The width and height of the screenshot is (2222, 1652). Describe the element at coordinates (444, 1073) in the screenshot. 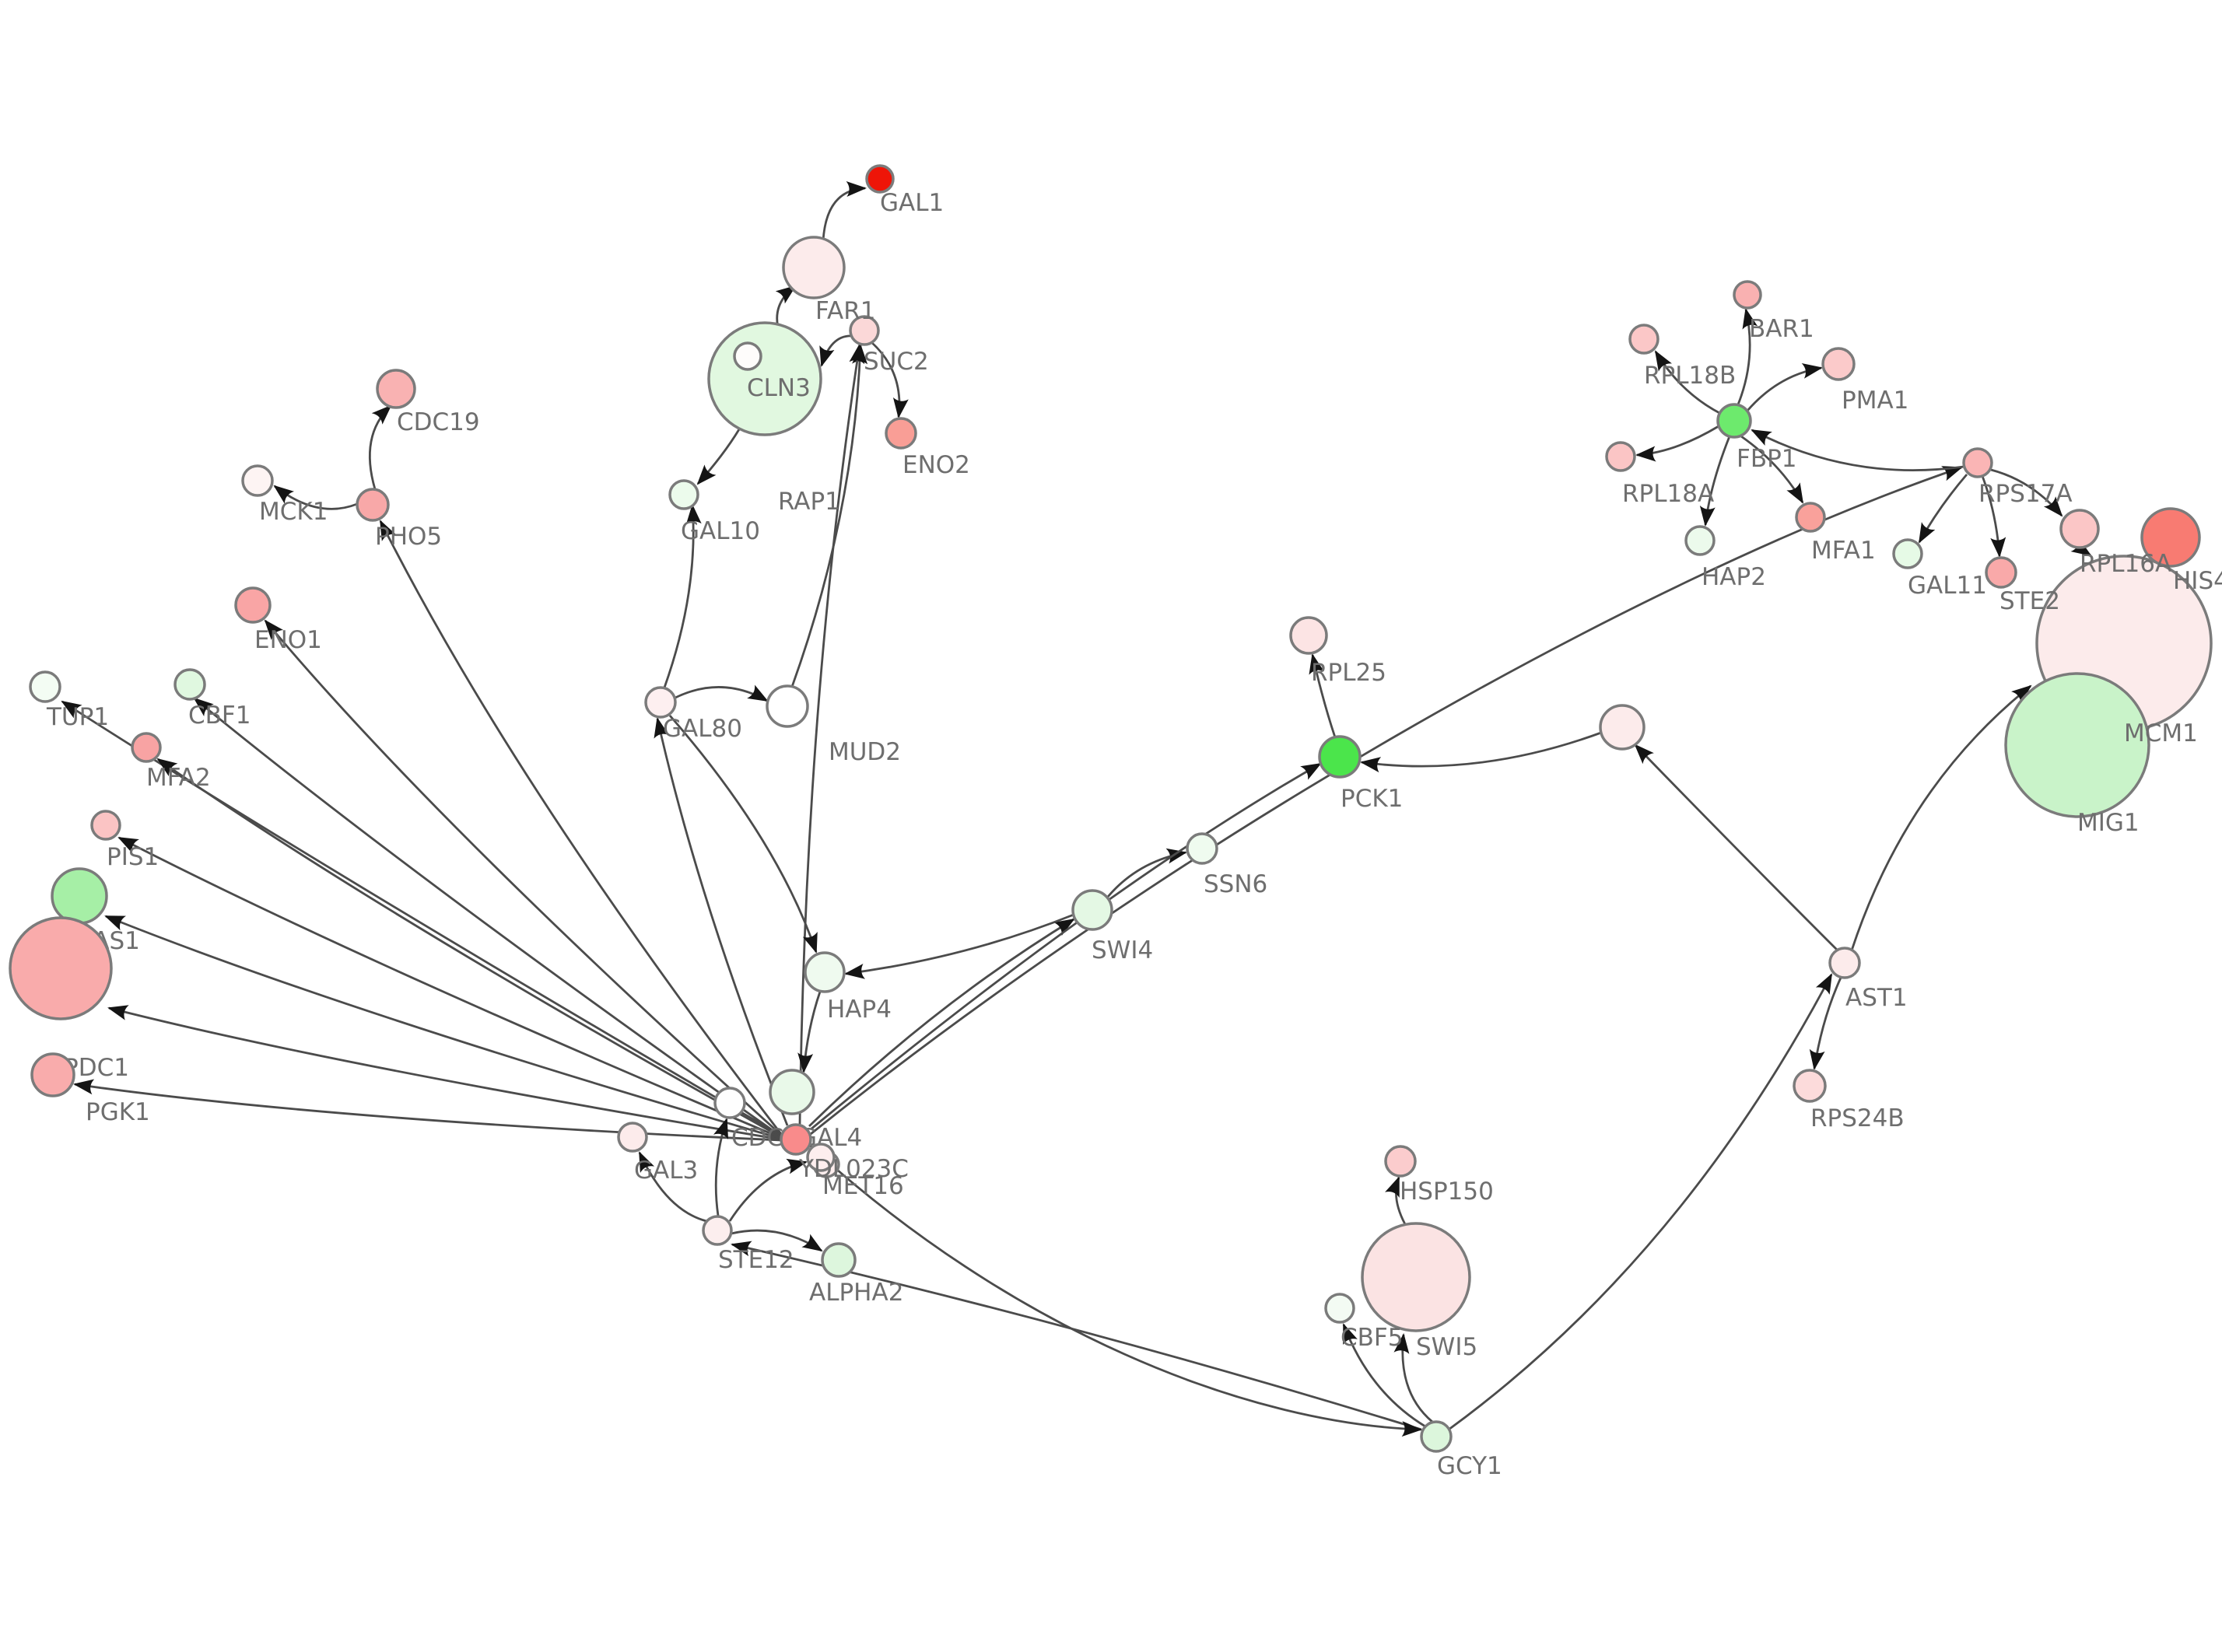

I see `edge-gal4-pdc1` at that location.